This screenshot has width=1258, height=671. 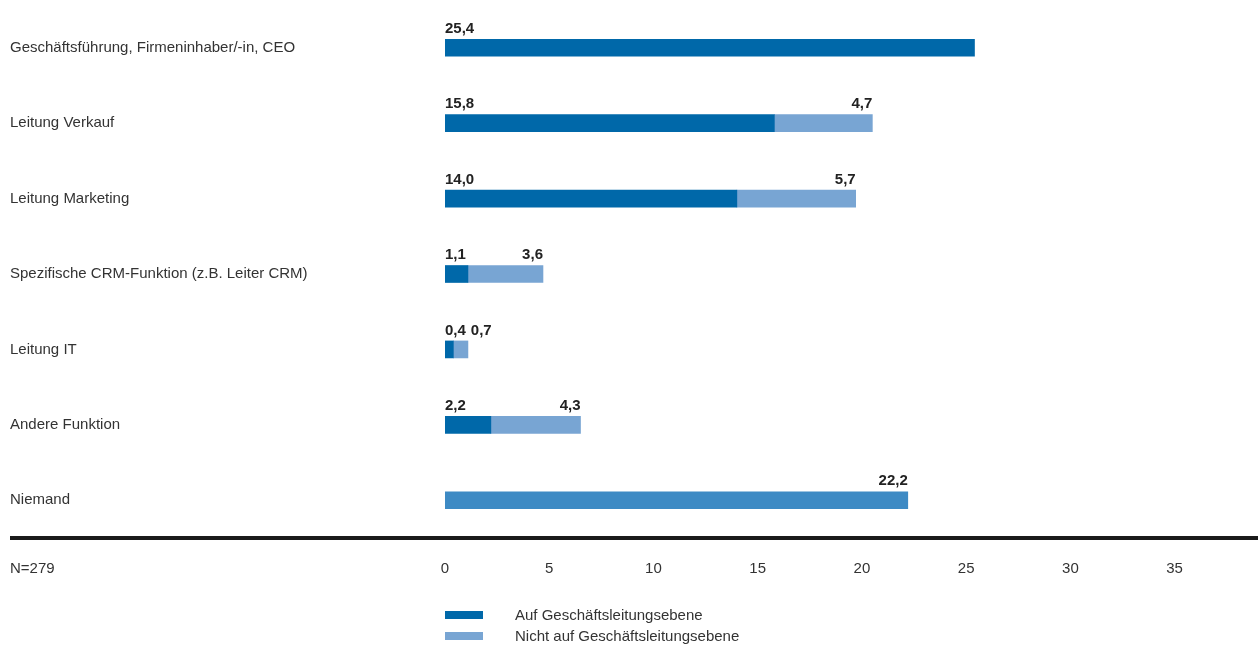 What do you see at coordinates (1070, 568) in the screenshot?
I see `x-tick-label: 30` at bounding box center [1070, 568].